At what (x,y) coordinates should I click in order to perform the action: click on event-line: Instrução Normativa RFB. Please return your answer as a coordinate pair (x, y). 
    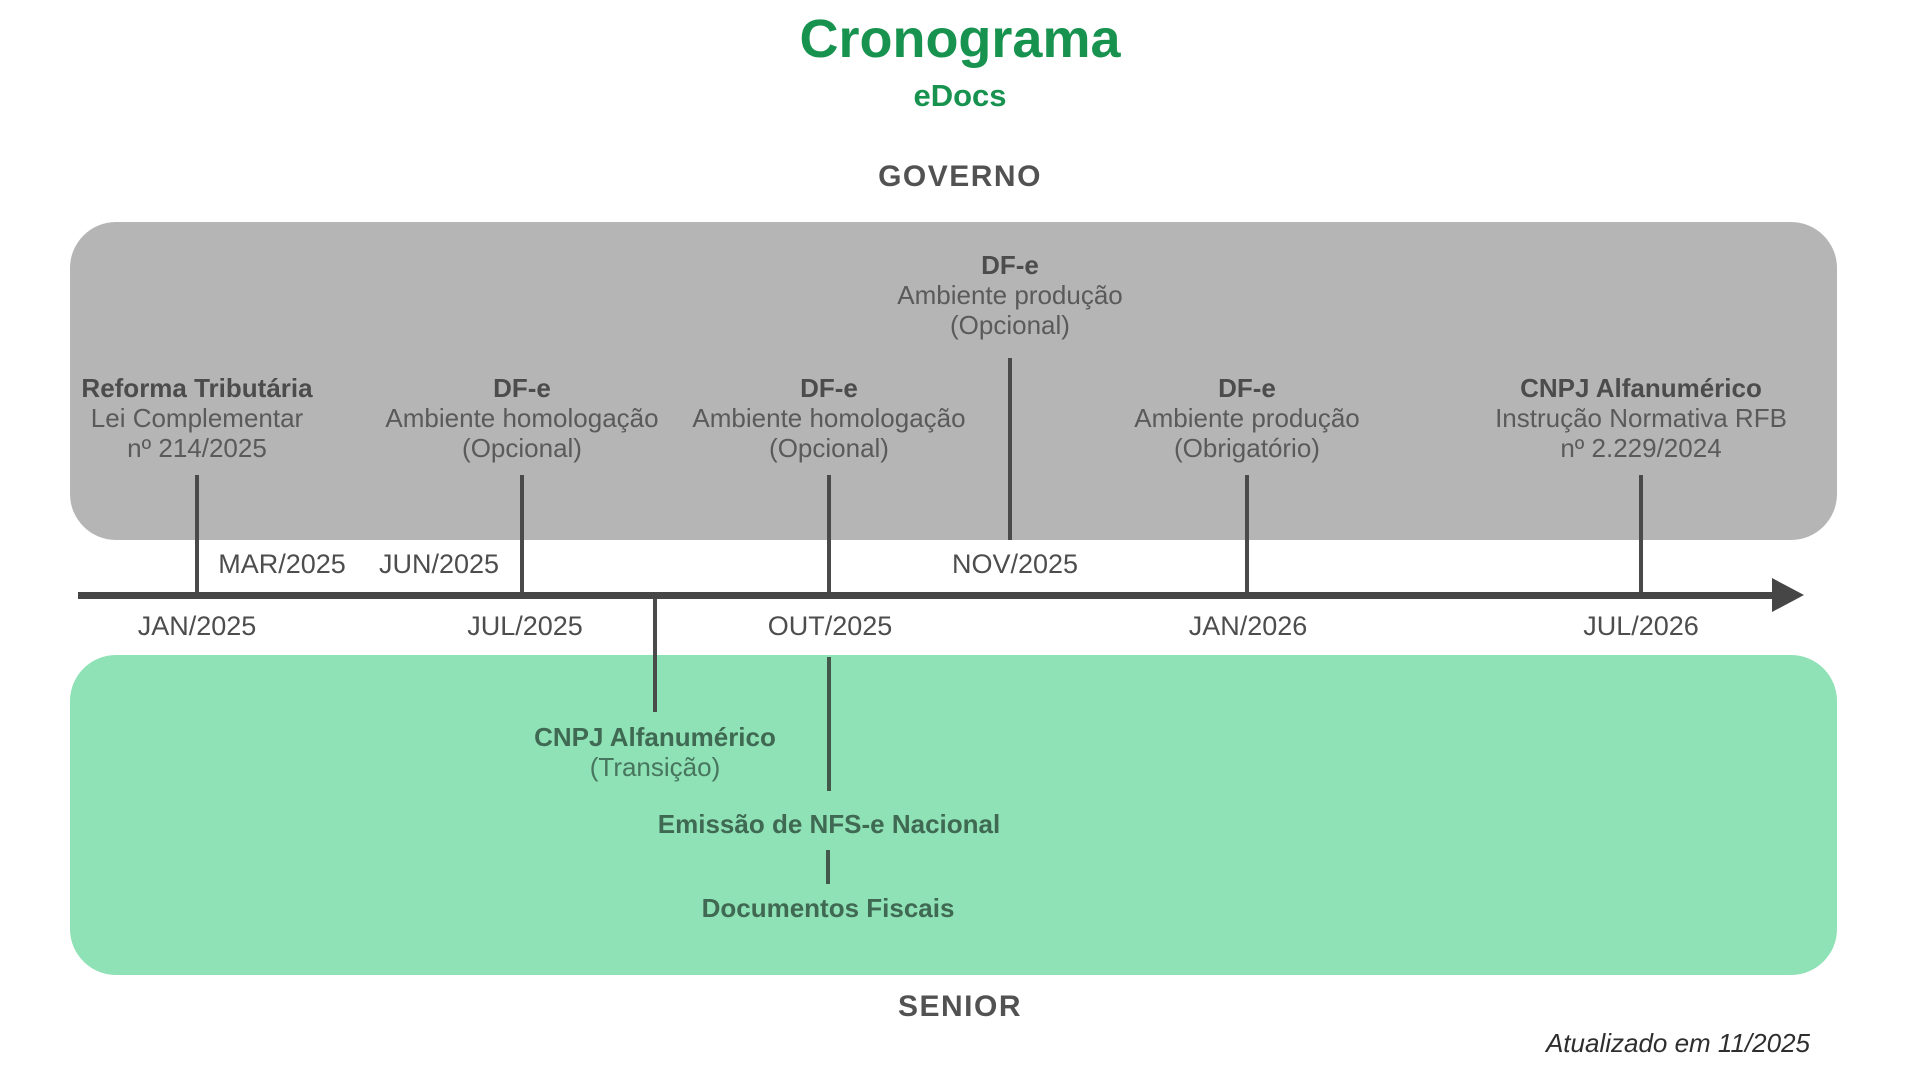
    Looking at the image, I should click on (1641, 418).